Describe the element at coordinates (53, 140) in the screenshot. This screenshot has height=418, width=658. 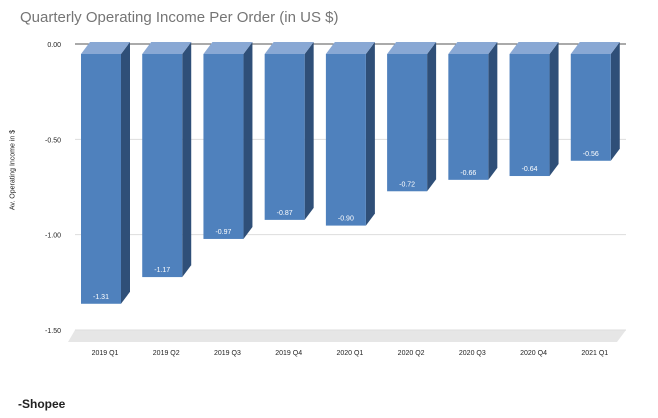
I see `y-tick-label: -0.50` at that location.